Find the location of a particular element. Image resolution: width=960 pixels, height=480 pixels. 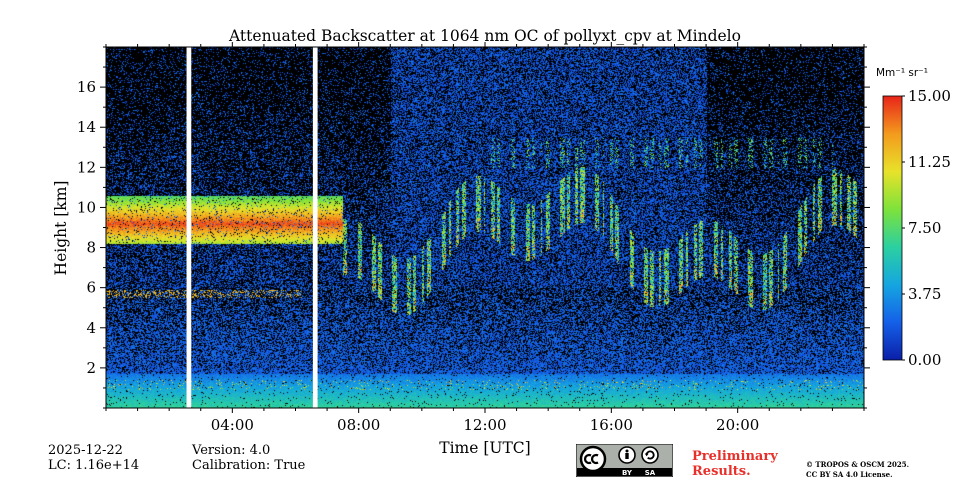

attribution-icon is located at coordinates (627, 455).